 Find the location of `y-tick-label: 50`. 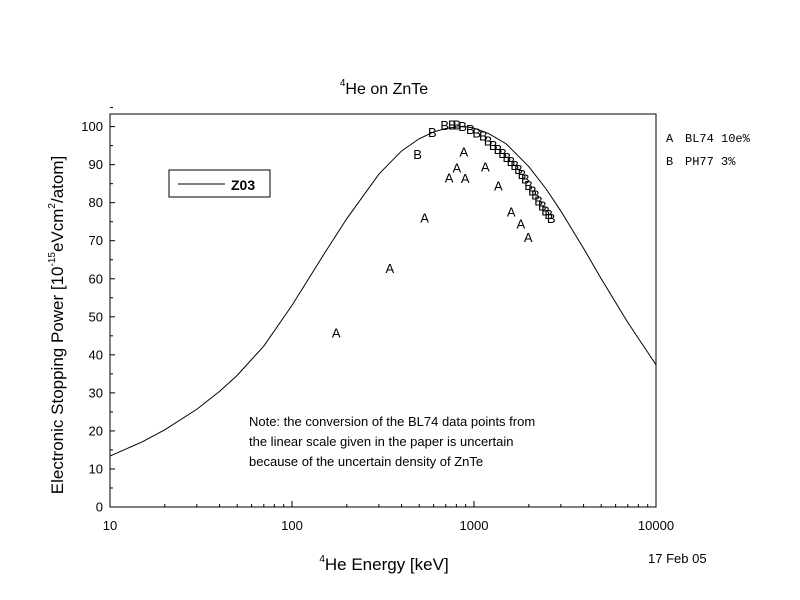

y-tick-label: 50 is located at coordinates (96, 316).